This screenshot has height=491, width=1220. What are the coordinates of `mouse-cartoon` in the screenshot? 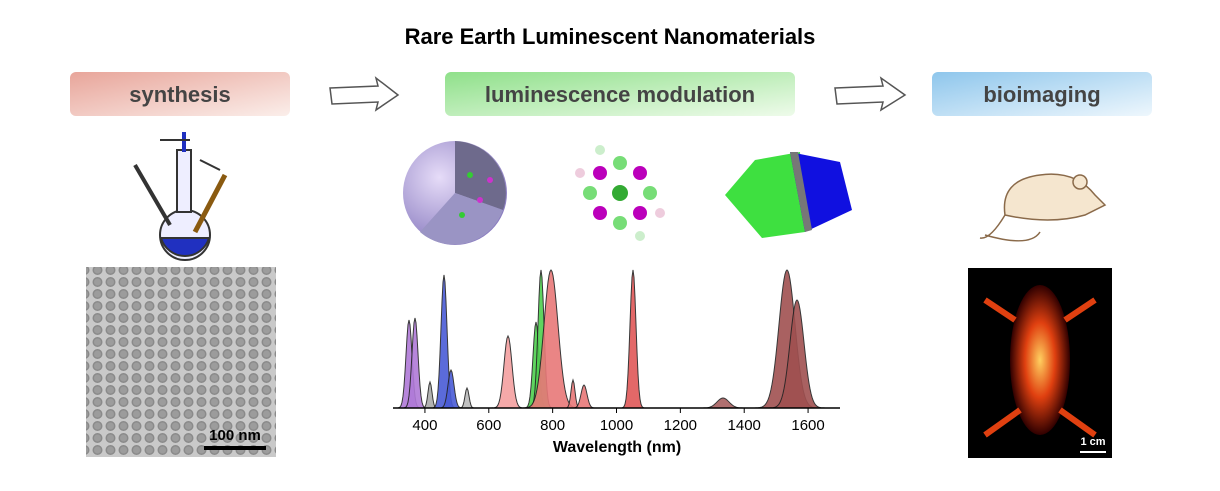 It's located at (1043, 207).